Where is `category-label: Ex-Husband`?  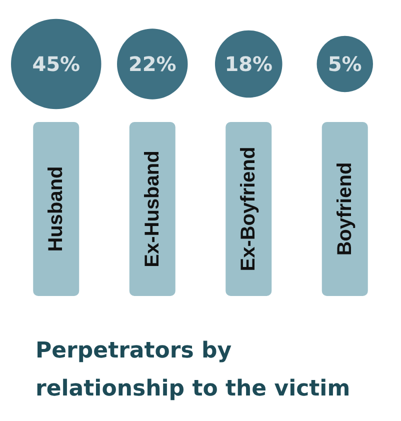 category-label: Ex-Husband is located at coordinates (152, 209).